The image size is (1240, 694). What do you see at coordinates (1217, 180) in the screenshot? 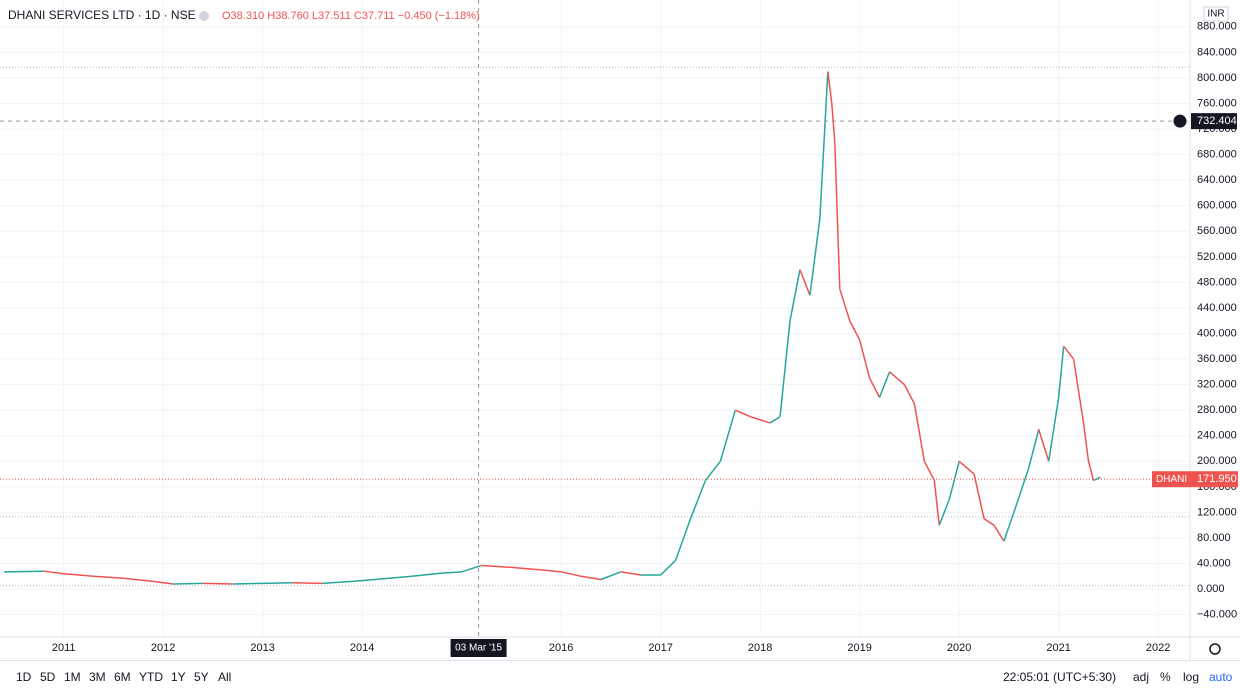
I see `y-tick-label: 640.000` at bounding box center [1217, 180].